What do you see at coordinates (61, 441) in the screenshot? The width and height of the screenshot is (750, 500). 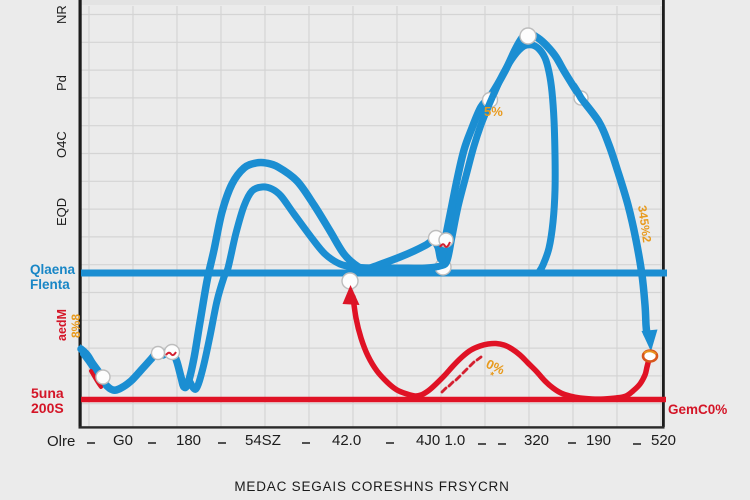 I see `svg-text: Olre` at bounding box center [61, 441].